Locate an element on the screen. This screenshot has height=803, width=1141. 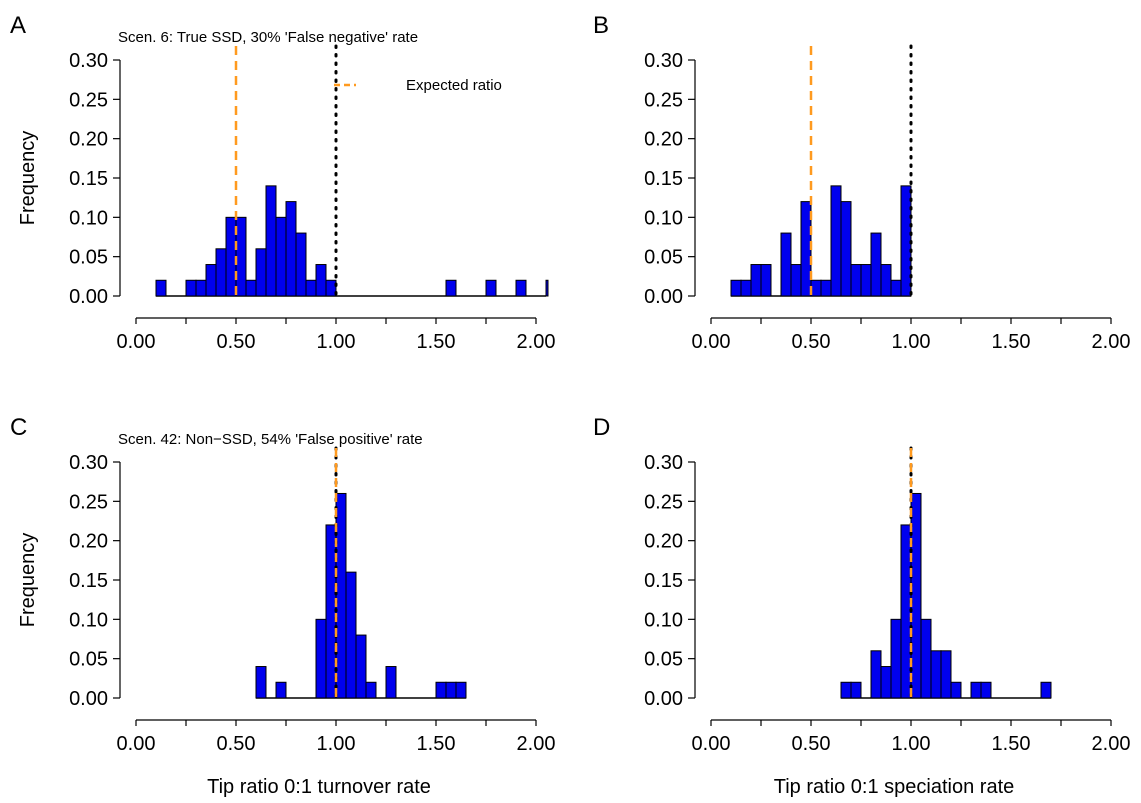
panel-c-x-tick-label: 1.50 is located at coordinates (436, 744).